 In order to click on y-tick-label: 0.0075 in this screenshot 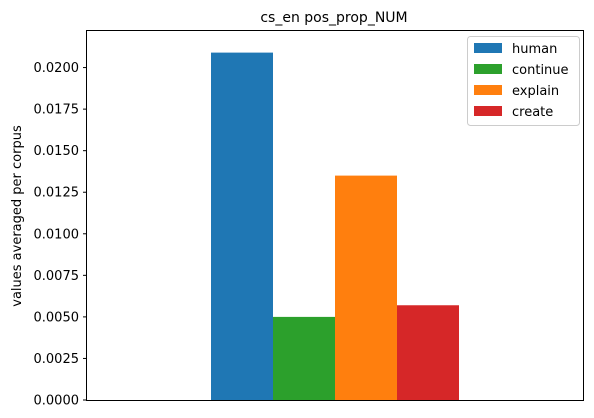, I will do `click(57, 276)`.